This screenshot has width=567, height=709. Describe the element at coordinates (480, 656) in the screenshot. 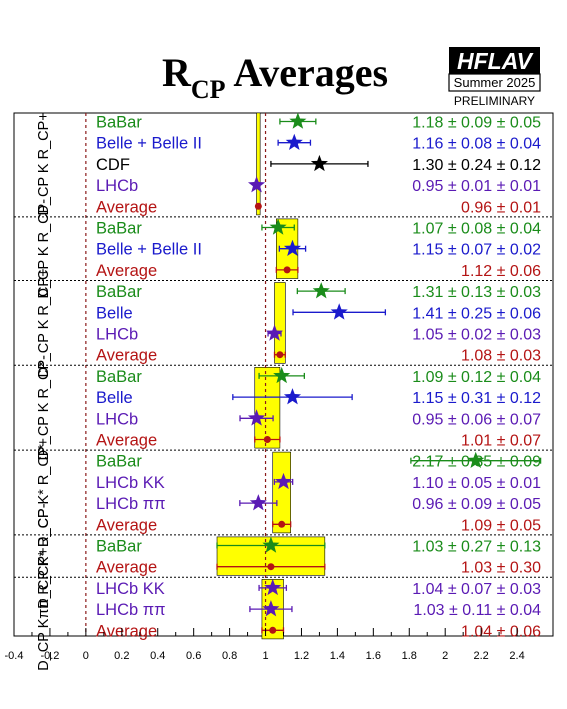

I see `x-tick-label-13: 2.2` at that location.